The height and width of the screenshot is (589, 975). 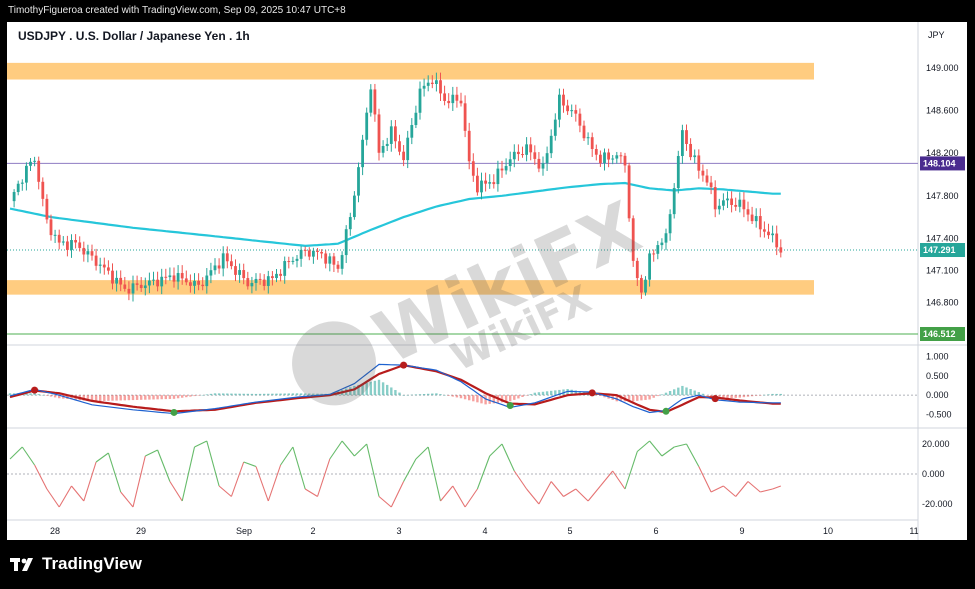 What do you see at coordinates (939, 163) in the screenshot?
I see `price-tag-label: 148.104` at bounding box center [939, 163].